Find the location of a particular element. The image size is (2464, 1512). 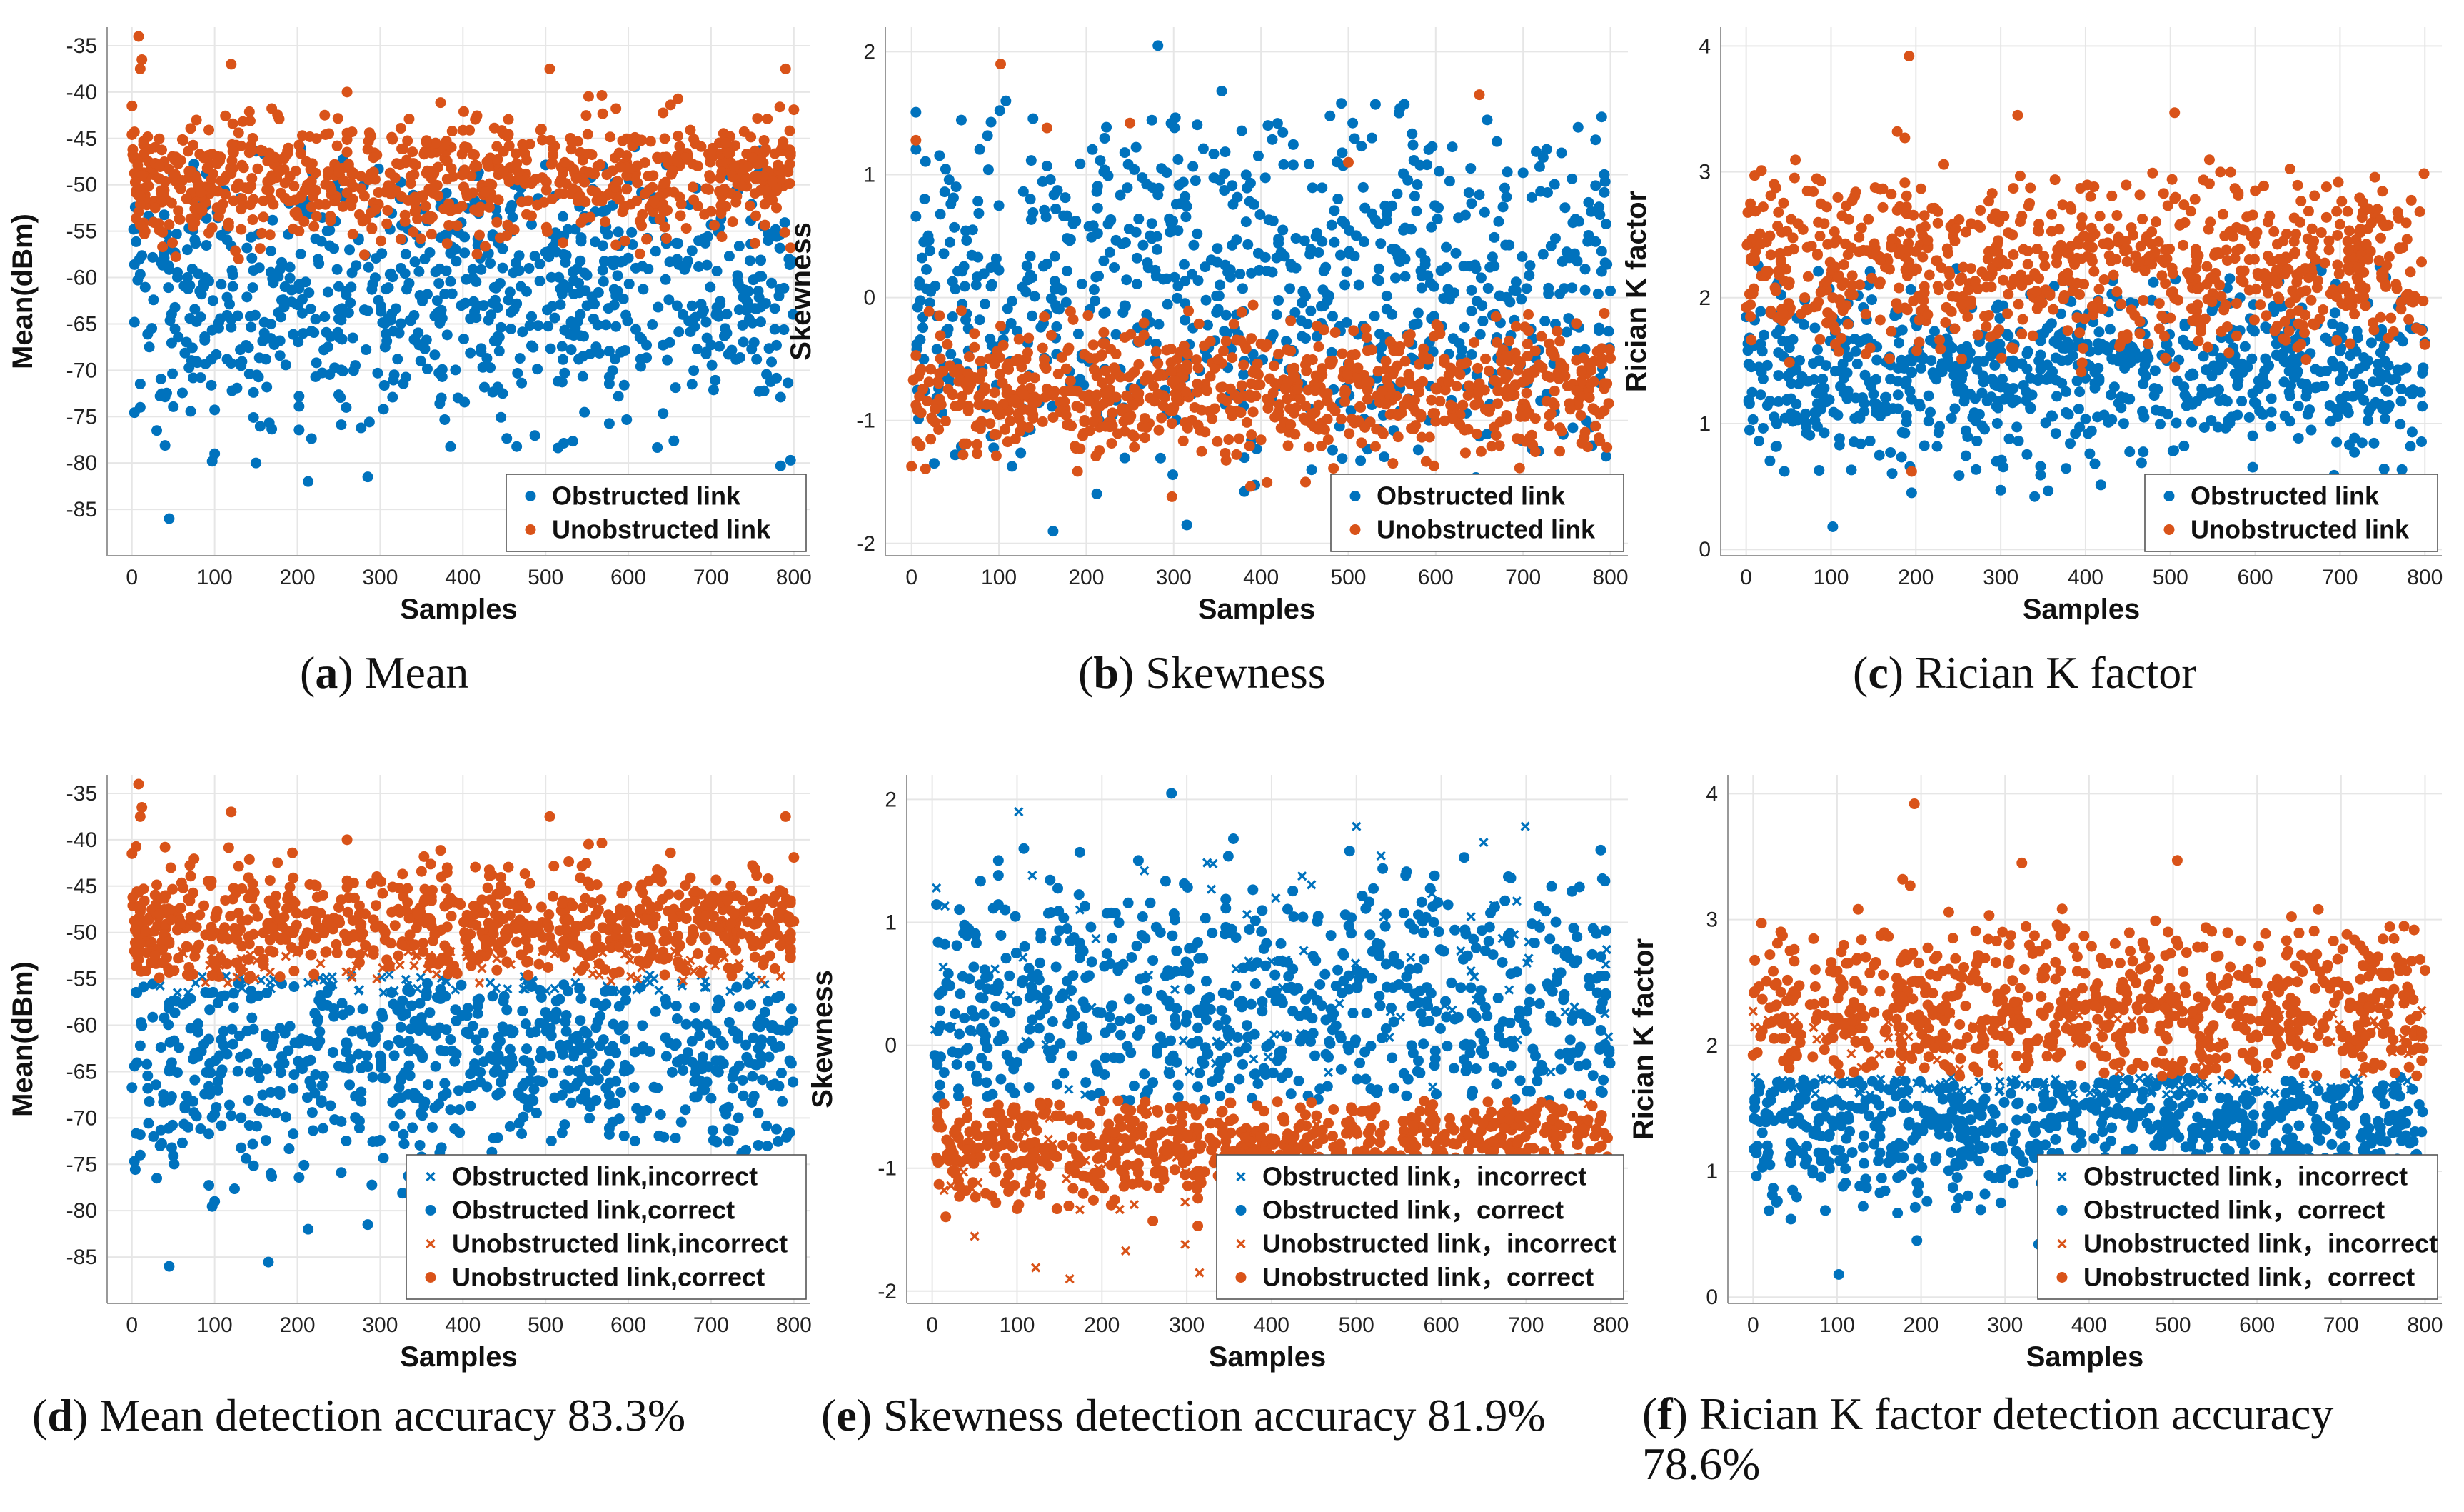

legend-marker is located at coordinates (530, 529).